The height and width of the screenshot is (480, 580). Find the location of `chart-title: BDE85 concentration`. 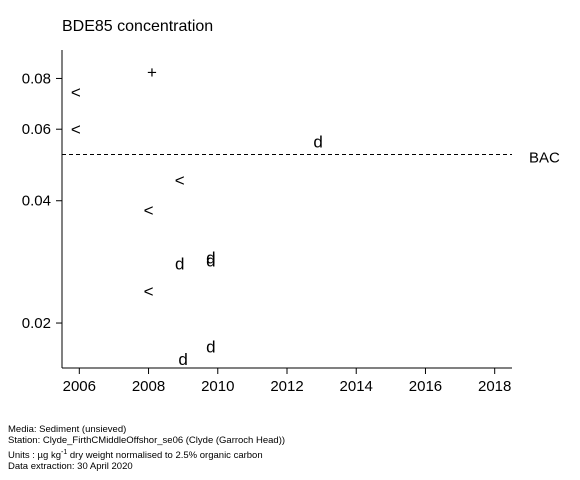

chart-title: BDE85 concentration is located at coordinates (138, 26).